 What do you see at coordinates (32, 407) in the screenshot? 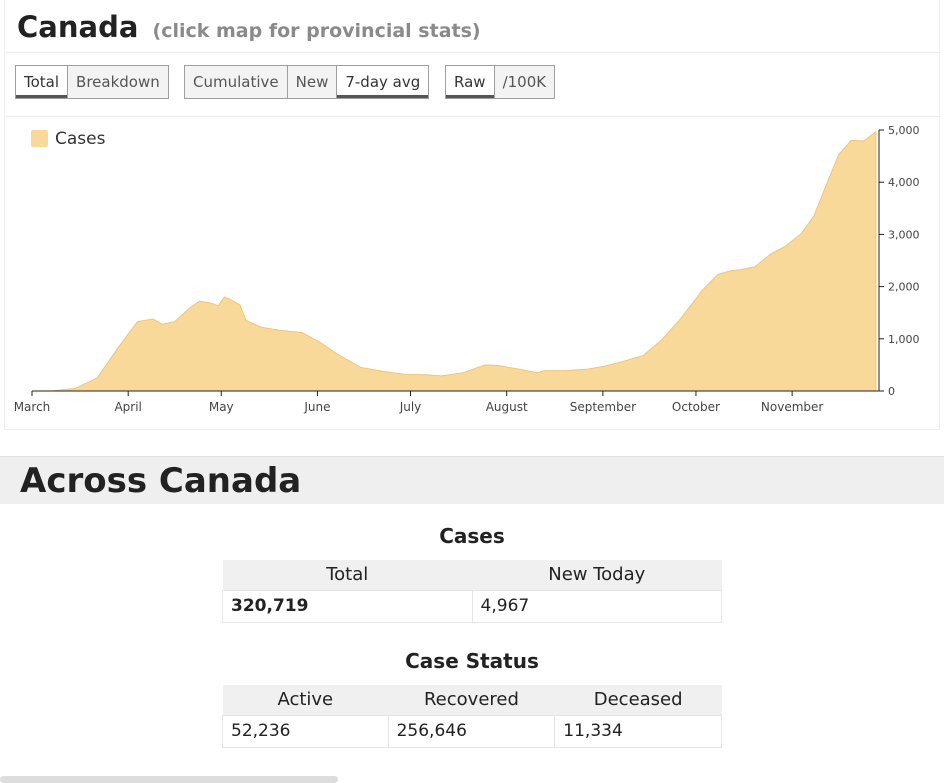
I see `x-tick-label: March` at bounding box center [32, 407].